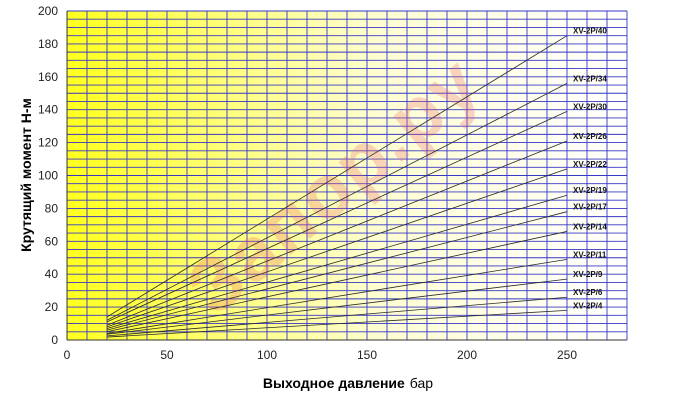 This screenshot has width=697, height=400. Describe the element at coordinates (321, 355) in the screenshot. I see `x-tick-labels: 0 50 100 150 200 250` at that location.